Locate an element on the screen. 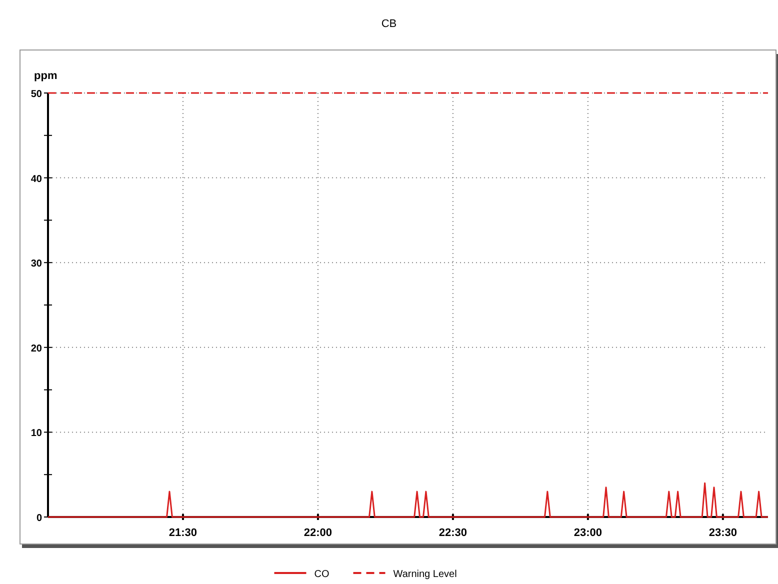 This screenshot has height=584, width=778. x-tick-label: 22:00 is located at coordinates (318, 533).